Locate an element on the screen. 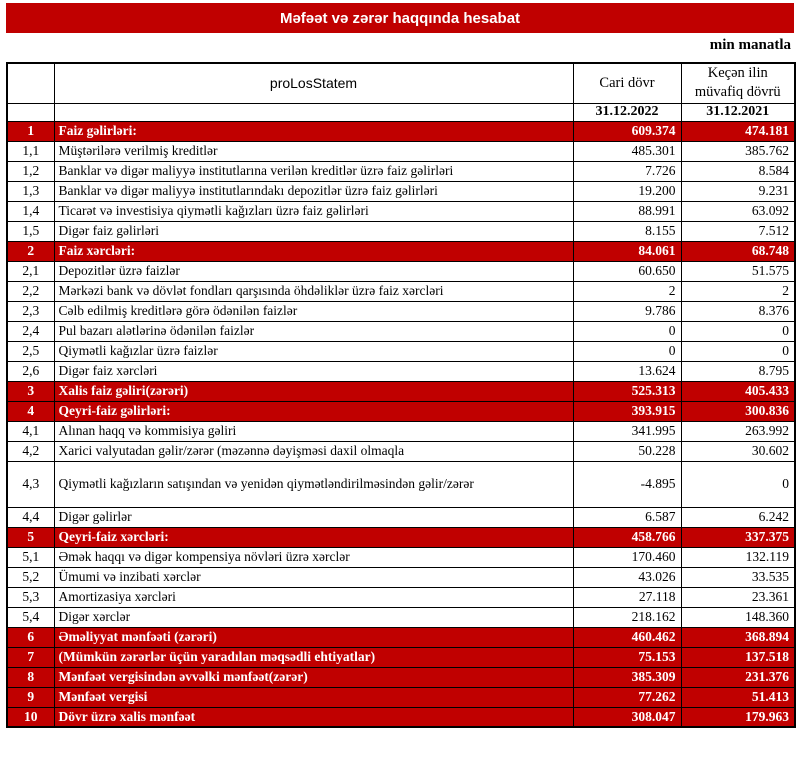 This screenshot has height=758, width=800. table-row-9: 9 Mənfəət vergisi 77.262 51.413 is located at coordinates (401, 697).